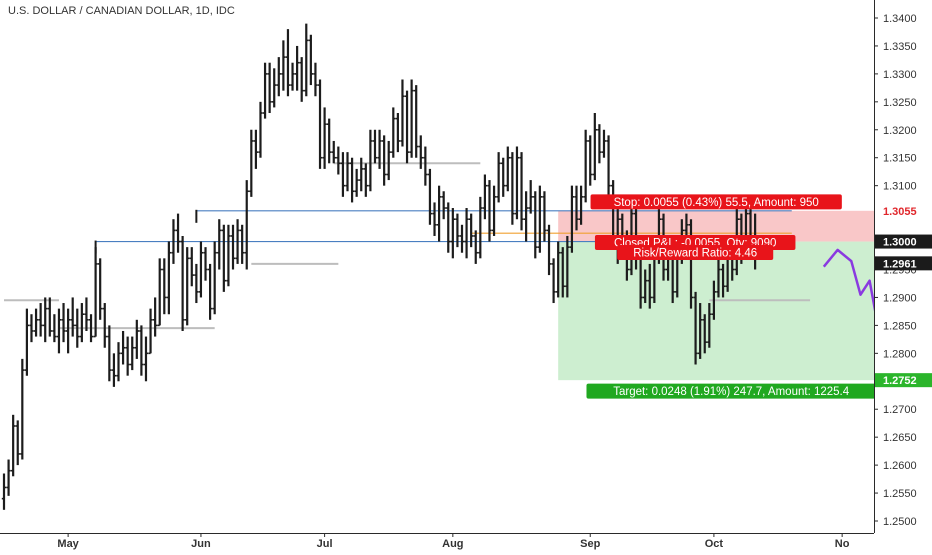  Describe the element at coordinates (900, 103) in the screenshot. I see `price-tick-label: 1.3250` at that location.